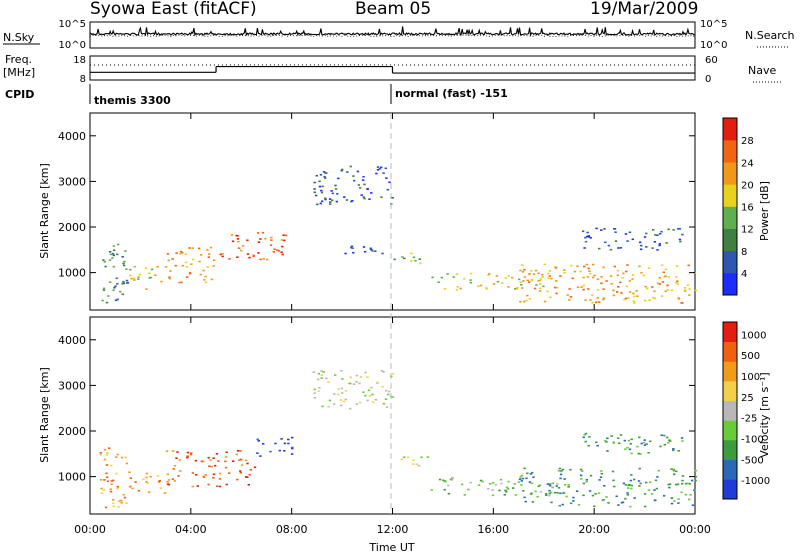 This screenshot has height=558, width=800. What do you see at coordinates (747, 230) in the screenshot?
I see `power-colorbar-tick-2: 12` at bounding box center [747, 230].